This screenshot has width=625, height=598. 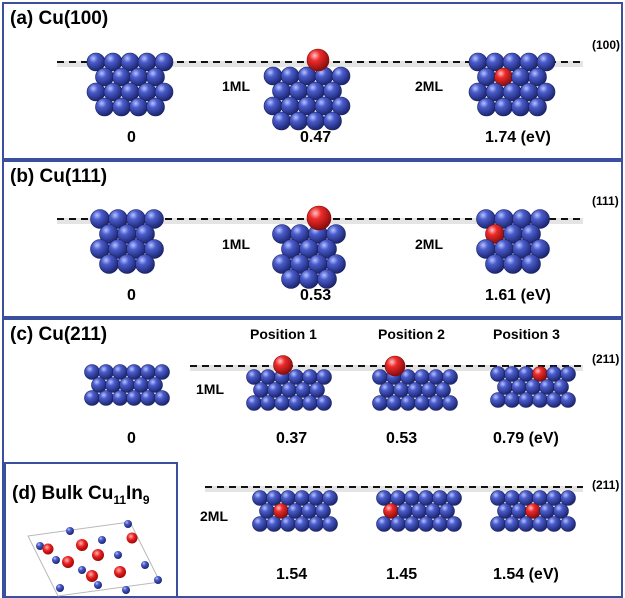 What do you see at coordinates (236, 86) in the screenshot?
I see `panel-a-step1-label: 1ML` at bounding box center [236, 86].